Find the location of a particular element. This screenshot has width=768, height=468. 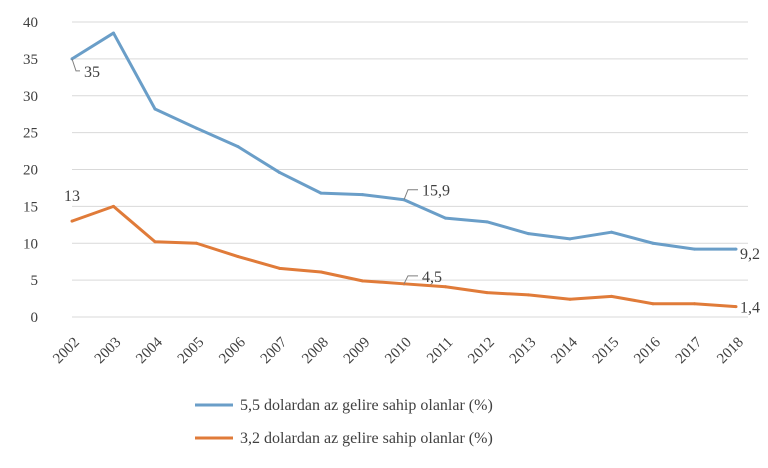

x-tick-label: 2011 is located at coordinates (440, 351).